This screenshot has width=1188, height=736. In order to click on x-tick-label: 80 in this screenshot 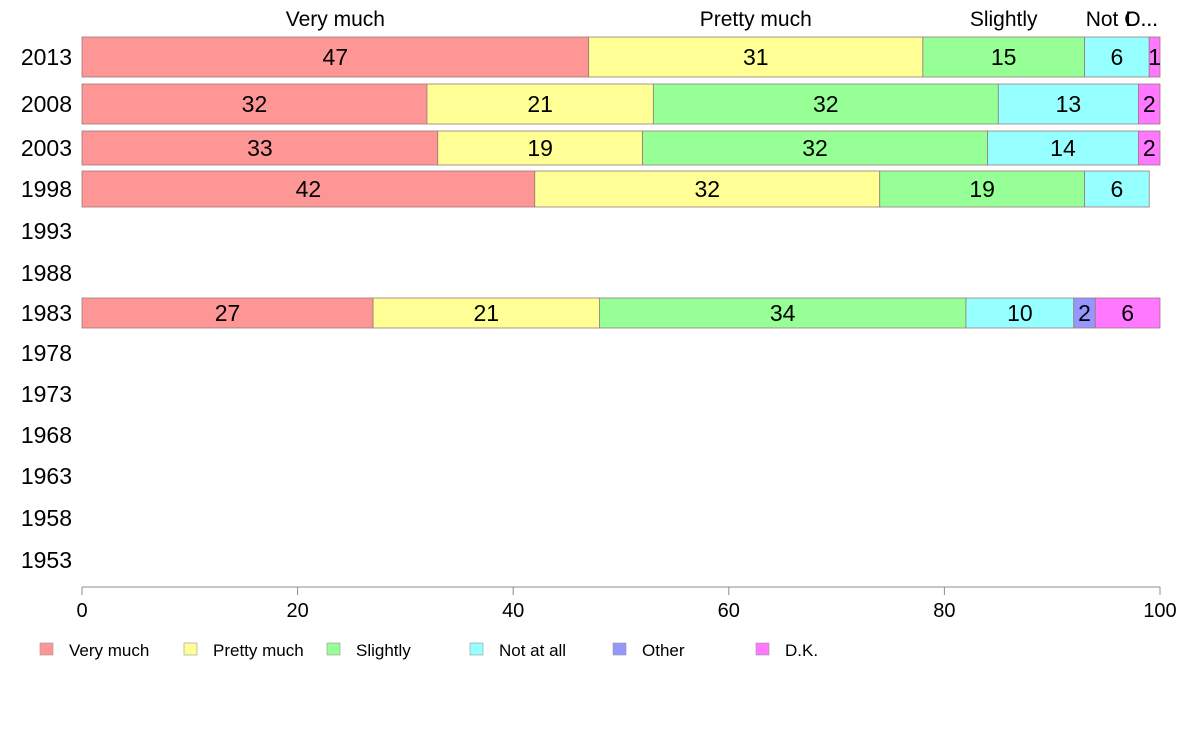, I will do `click(944, 611)`.